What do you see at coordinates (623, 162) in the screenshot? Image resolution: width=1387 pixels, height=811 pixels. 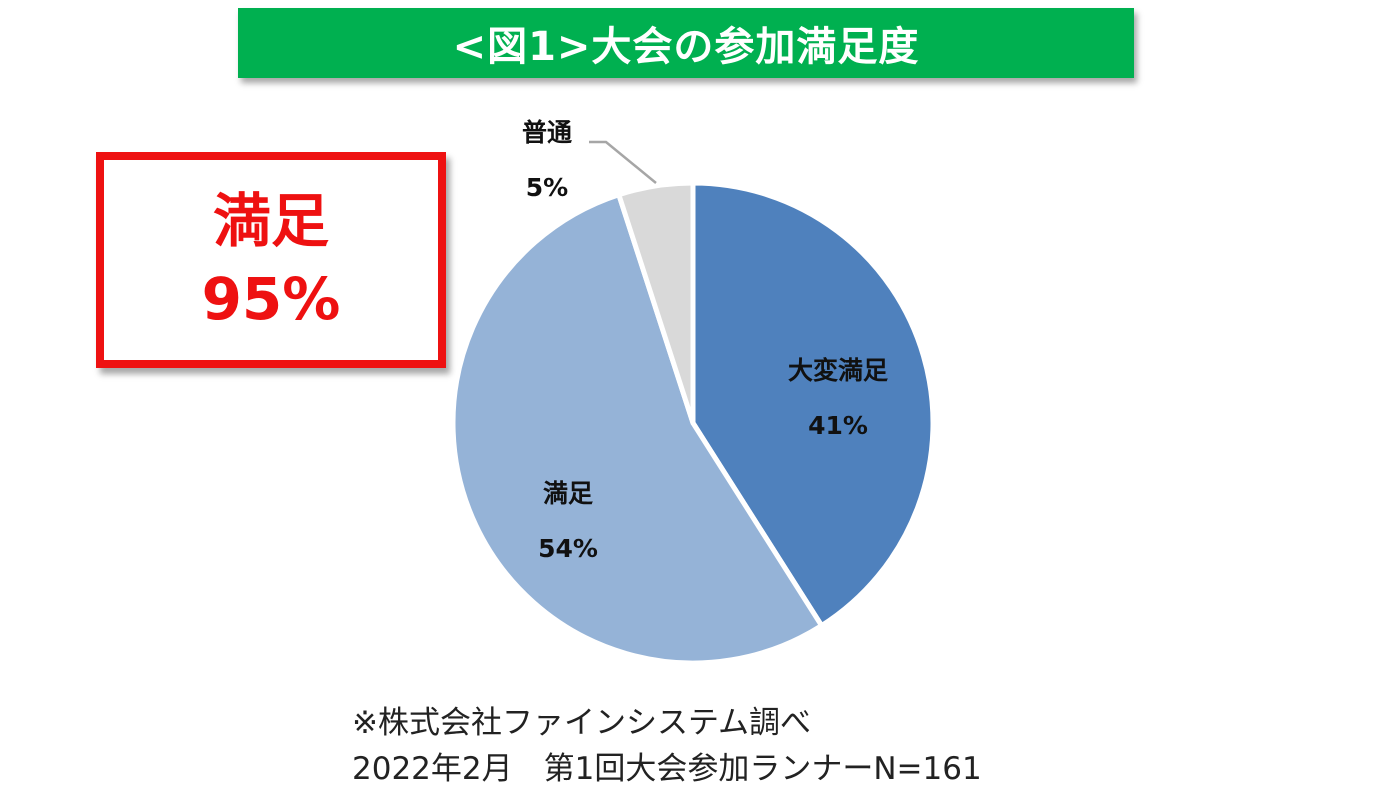 I see `leader-line-normal` at bounding box center [623, 162].